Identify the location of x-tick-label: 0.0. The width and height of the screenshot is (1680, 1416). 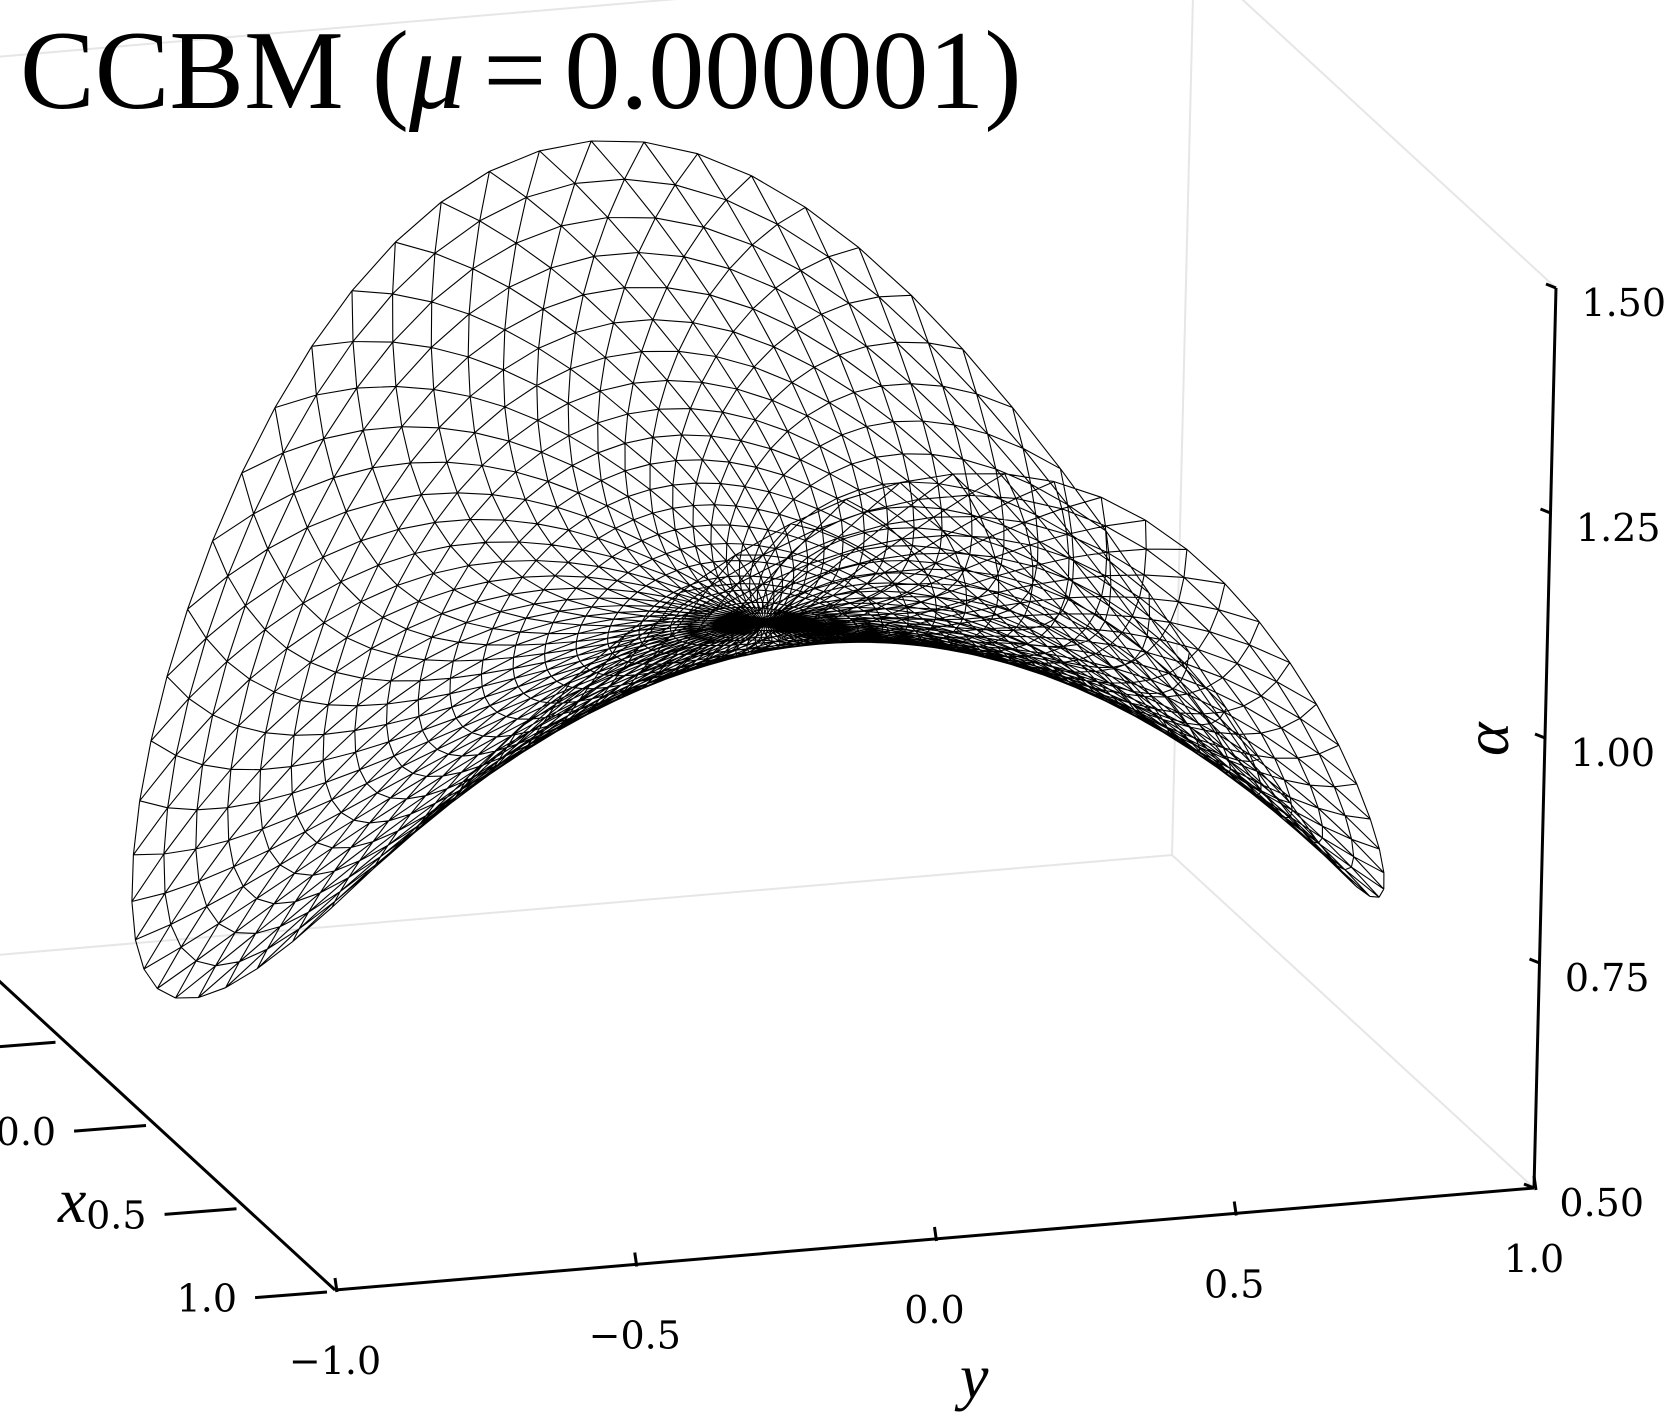
(28, 1132).